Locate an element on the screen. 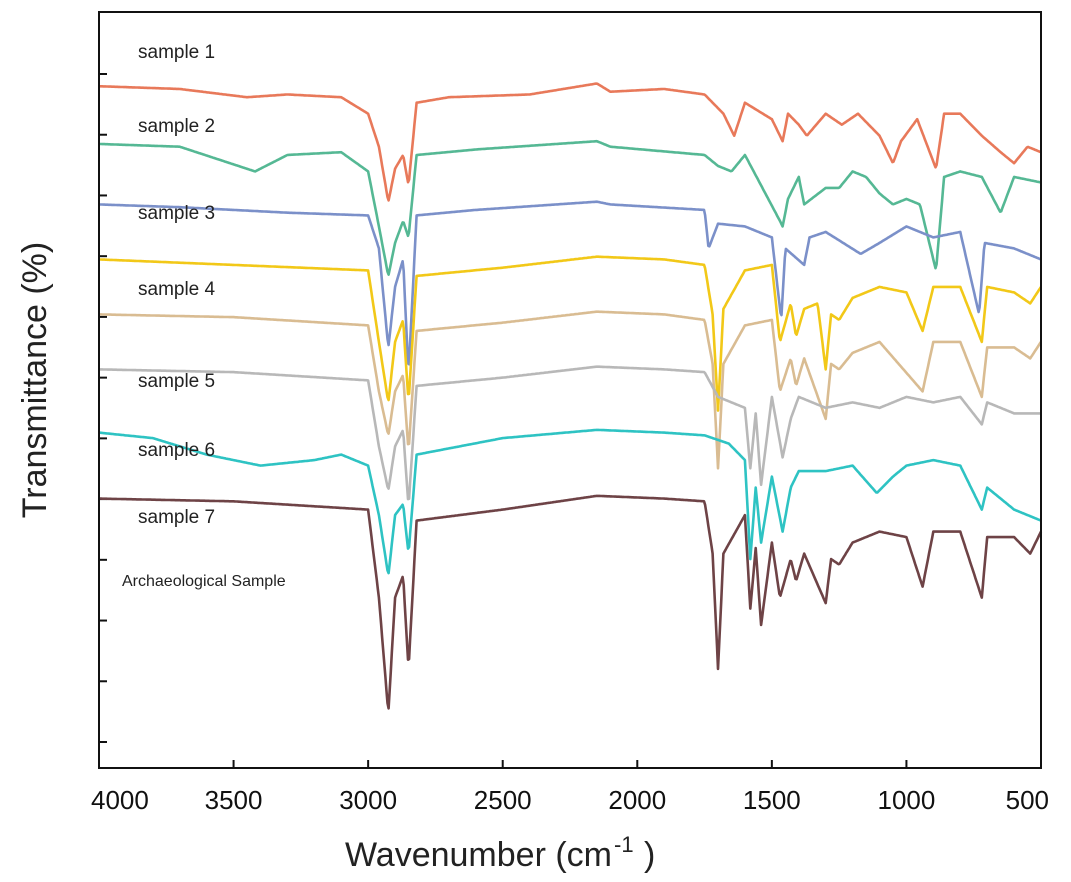  y-axis-title: Transmittance (%) is located at coordinates (35, 380).